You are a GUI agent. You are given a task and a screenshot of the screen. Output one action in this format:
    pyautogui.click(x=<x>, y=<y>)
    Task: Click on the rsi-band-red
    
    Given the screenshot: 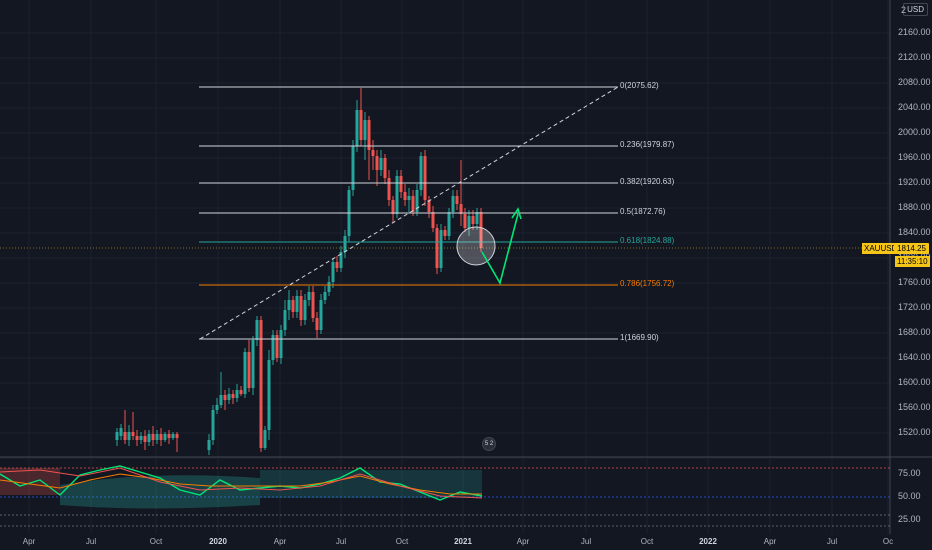 What is the action you would take?
    pyautogui.click(x=30, y=481)
    